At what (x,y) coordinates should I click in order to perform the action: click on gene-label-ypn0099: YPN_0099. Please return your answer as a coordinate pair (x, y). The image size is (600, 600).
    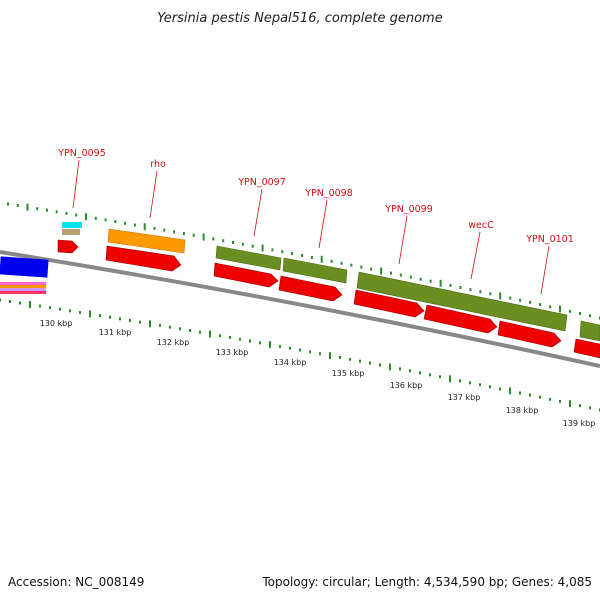
    Looking at the image, I should click on (408, 209).